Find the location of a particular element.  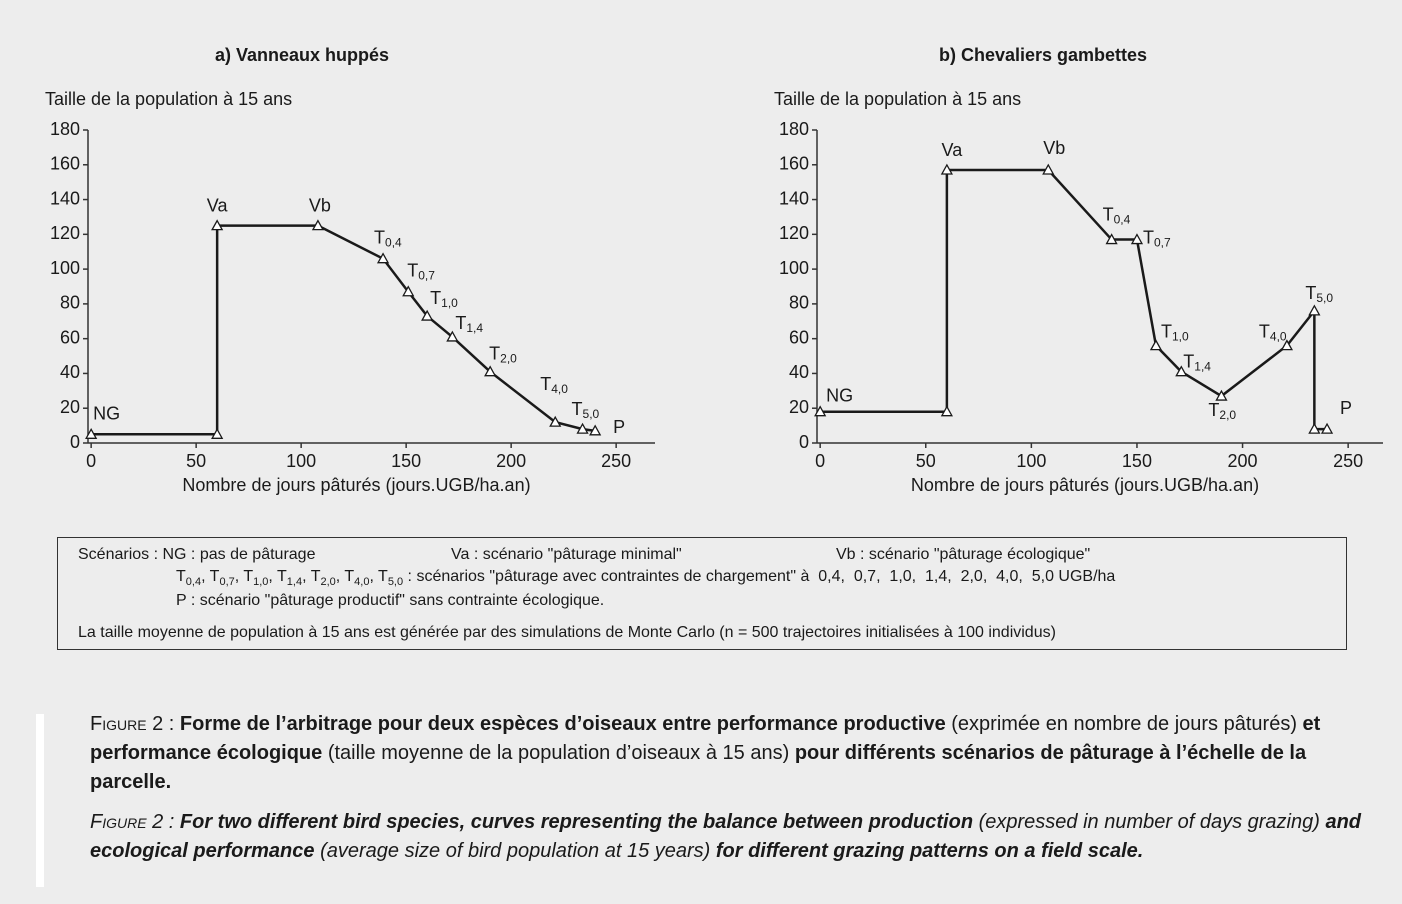

point-label-sub: 1,4 is located at coordinates (474, 328).